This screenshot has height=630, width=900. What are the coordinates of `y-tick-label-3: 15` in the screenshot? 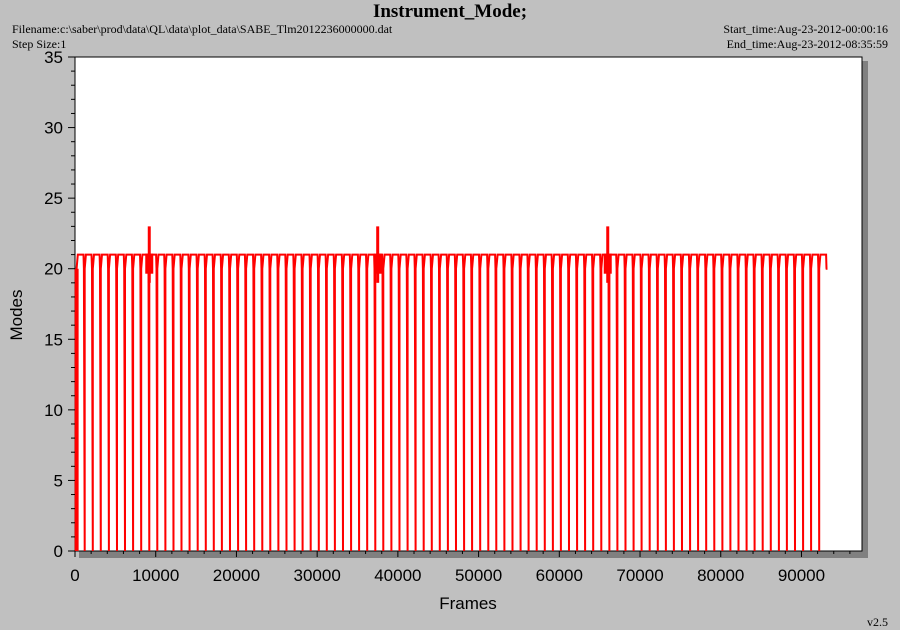 It's located at (53, 339).